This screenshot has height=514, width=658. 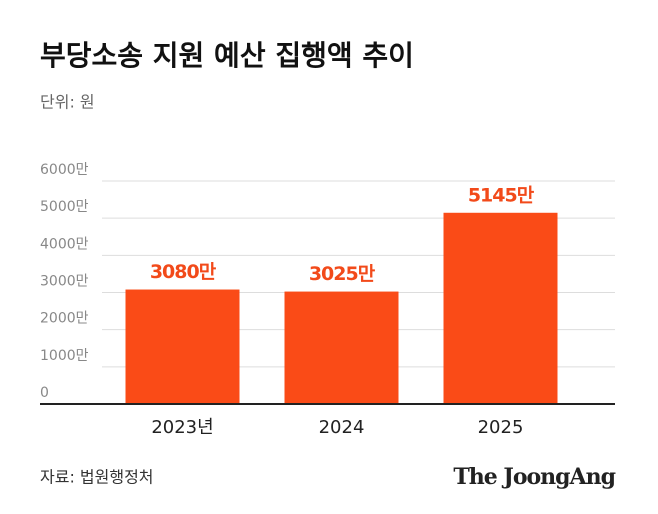 I want to click on x-tick-label: 2025, so click(x=501, y=427).